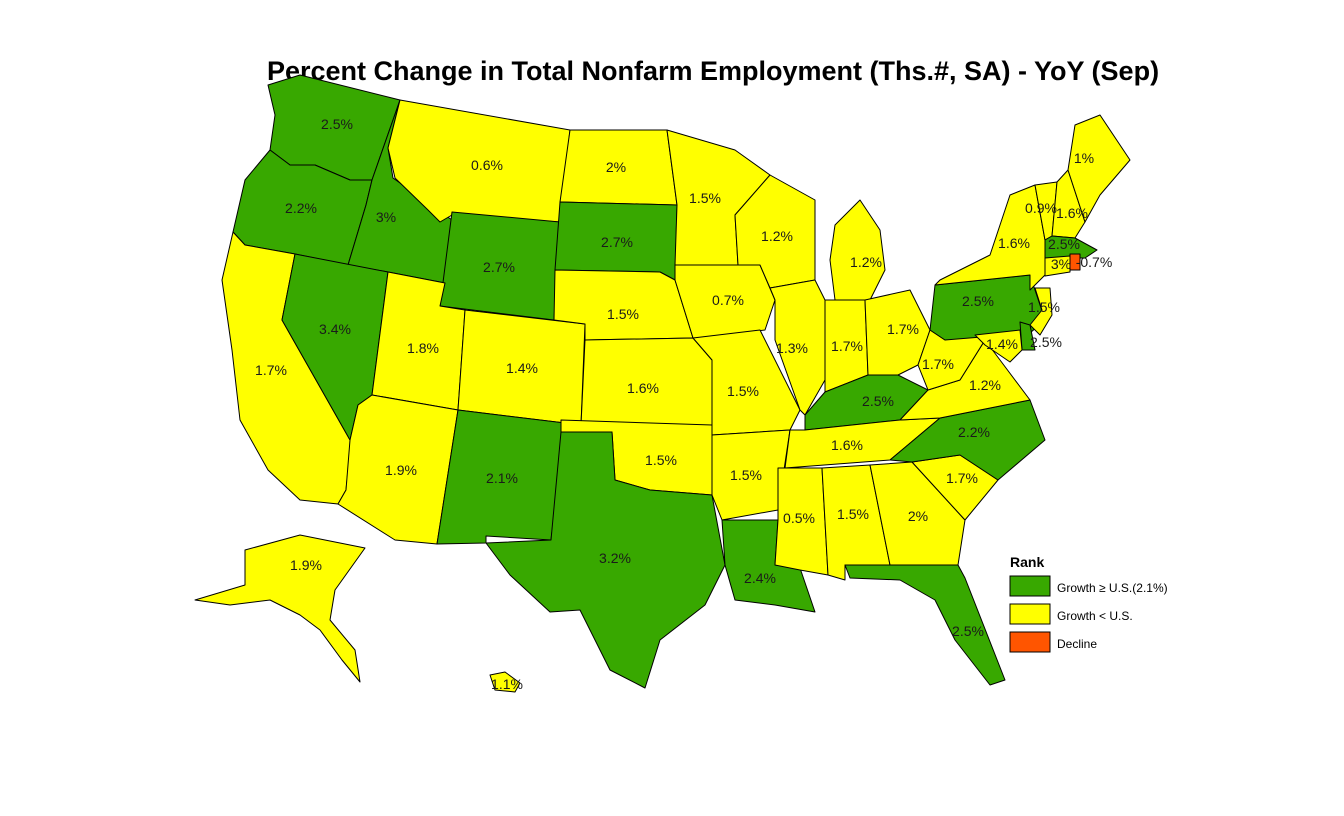  I want to click on value-label-de: 2.5%, so click(1046, 342).